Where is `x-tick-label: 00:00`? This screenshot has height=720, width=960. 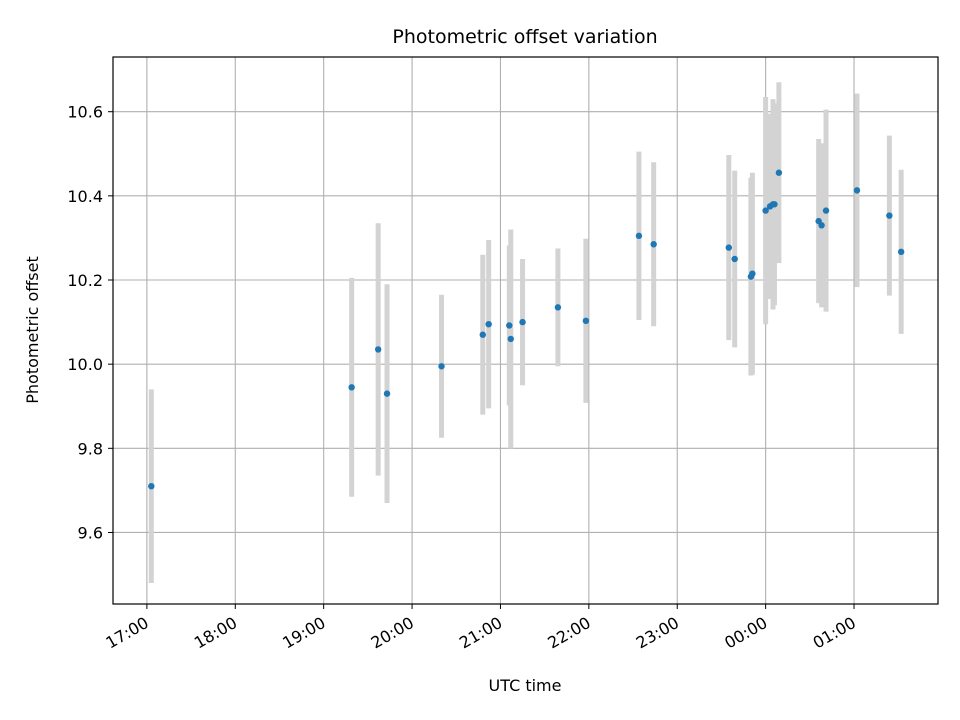 x-tick-label: 00:00 is located at coordinates (745, 633).